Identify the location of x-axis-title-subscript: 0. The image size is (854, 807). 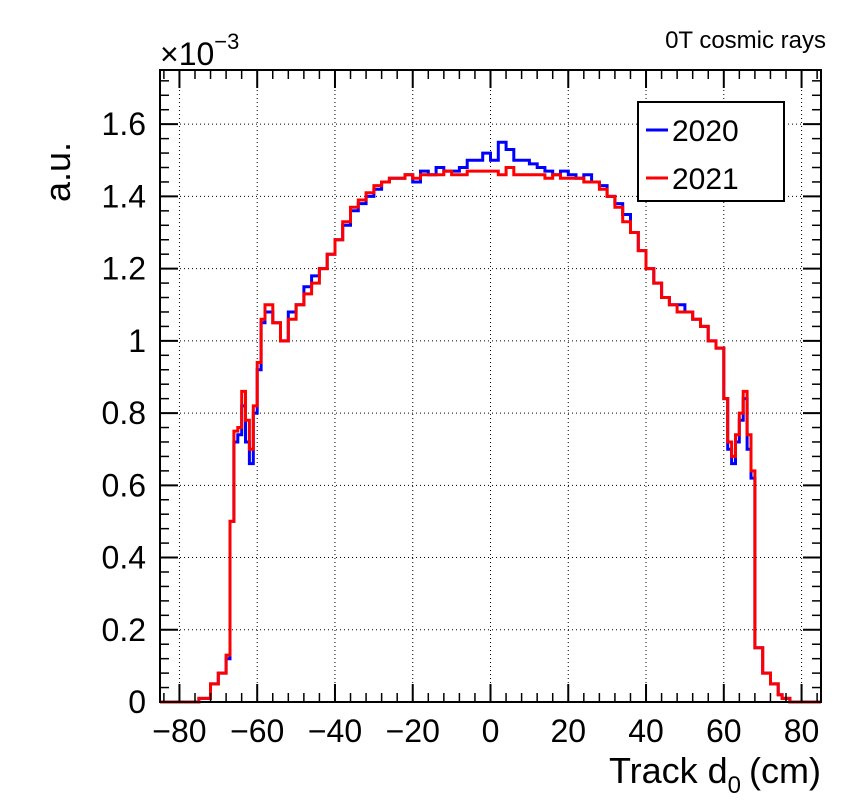
(734, 785).